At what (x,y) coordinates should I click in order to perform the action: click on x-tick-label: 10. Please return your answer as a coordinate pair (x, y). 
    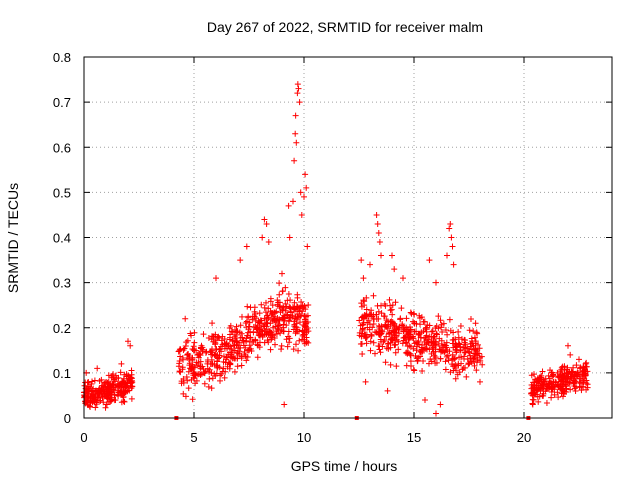
    Looking at the image, I should click on (304, 437).